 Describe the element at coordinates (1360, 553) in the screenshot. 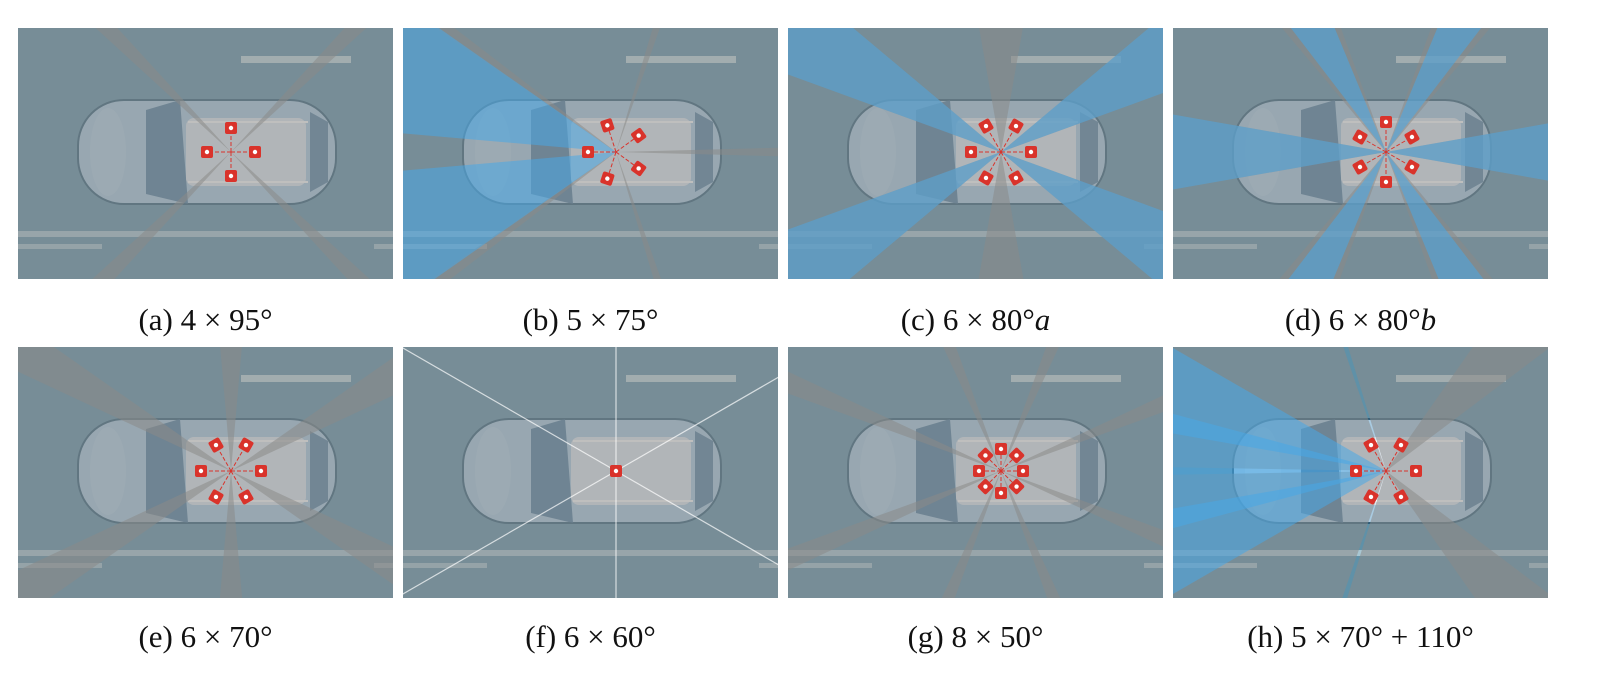

I see `lane-line-bottom-h` at that location.